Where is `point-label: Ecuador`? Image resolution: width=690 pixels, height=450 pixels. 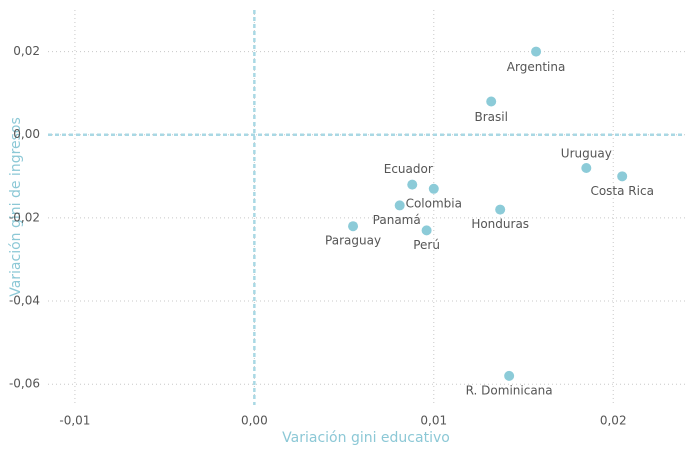 point-label: Ecuador is located at coordinates (408, 169).